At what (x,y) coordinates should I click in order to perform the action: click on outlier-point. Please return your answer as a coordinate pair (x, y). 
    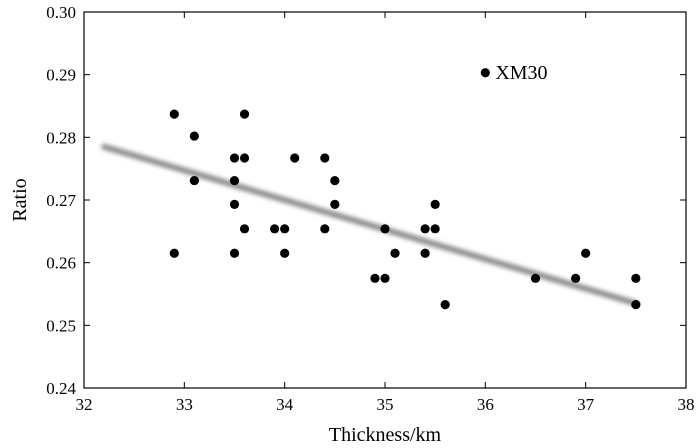
    Looking at the image, I should click on (485, 73).